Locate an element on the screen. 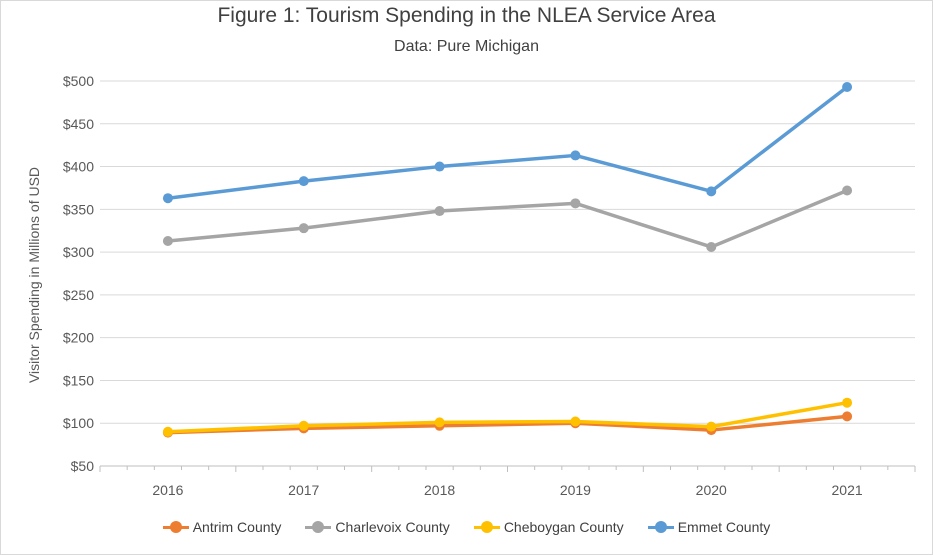 This screenshot has width=933, height=555. x-tick-label: 2020 is located at coordinates (711, 490).